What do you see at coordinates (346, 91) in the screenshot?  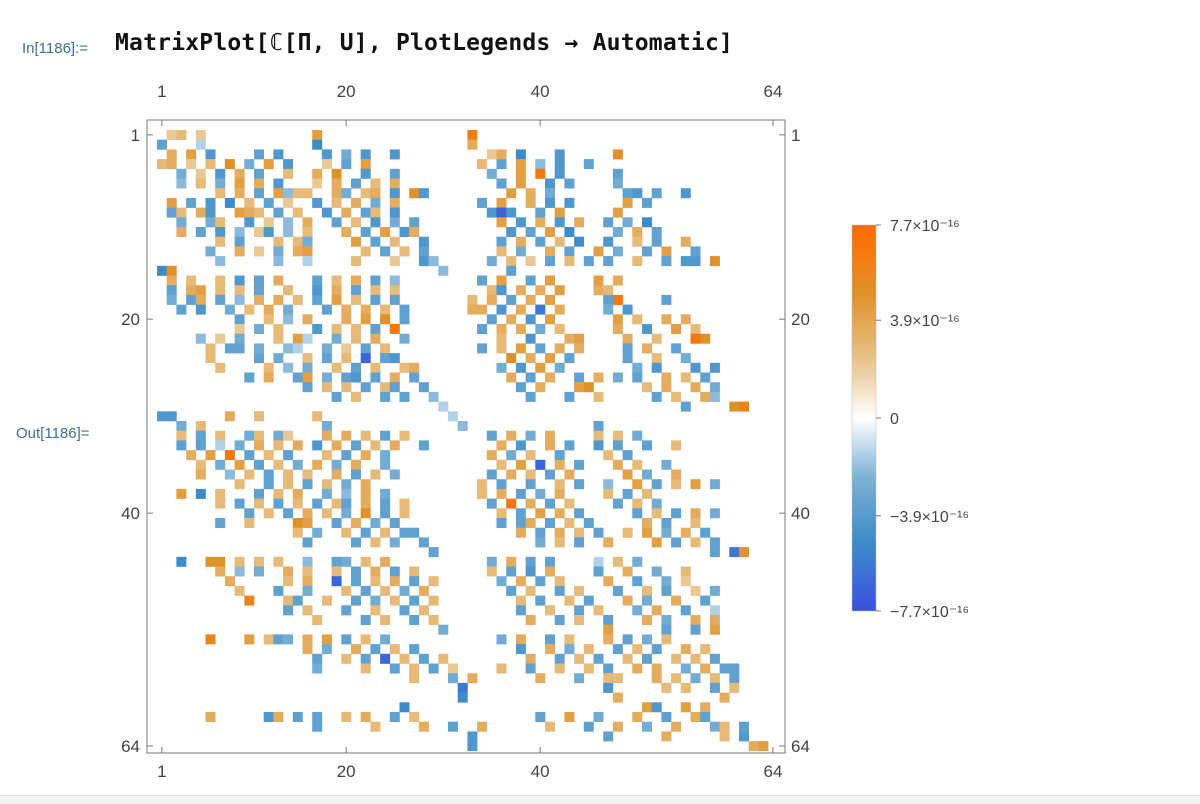 I see `x-tick-label-top: 20` at bounding box center [346, 91].